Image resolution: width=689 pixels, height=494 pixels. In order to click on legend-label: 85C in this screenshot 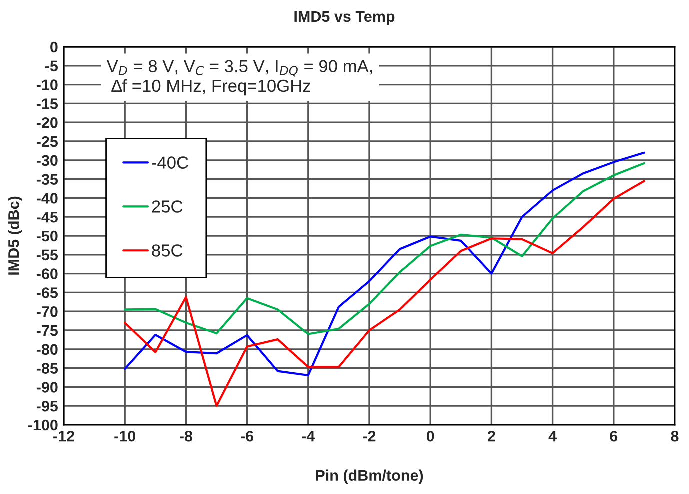, I will do `click(167, 250)`.